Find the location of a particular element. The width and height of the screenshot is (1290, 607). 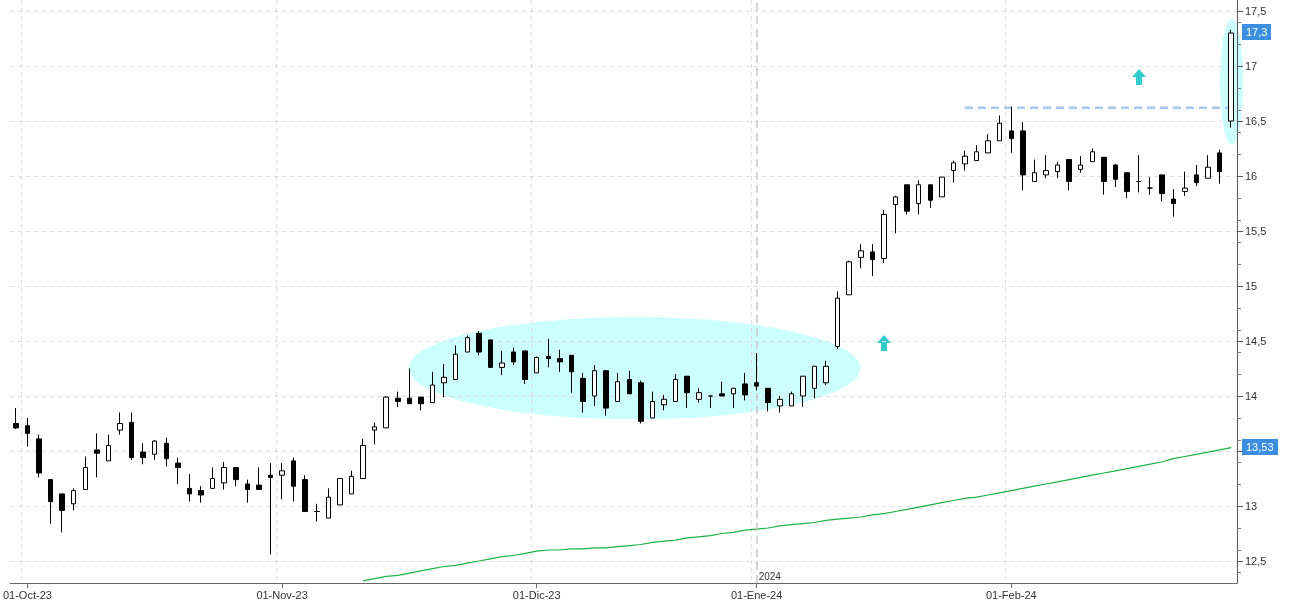

y-tick-label: 14 is located at coordinates (1251, 396).